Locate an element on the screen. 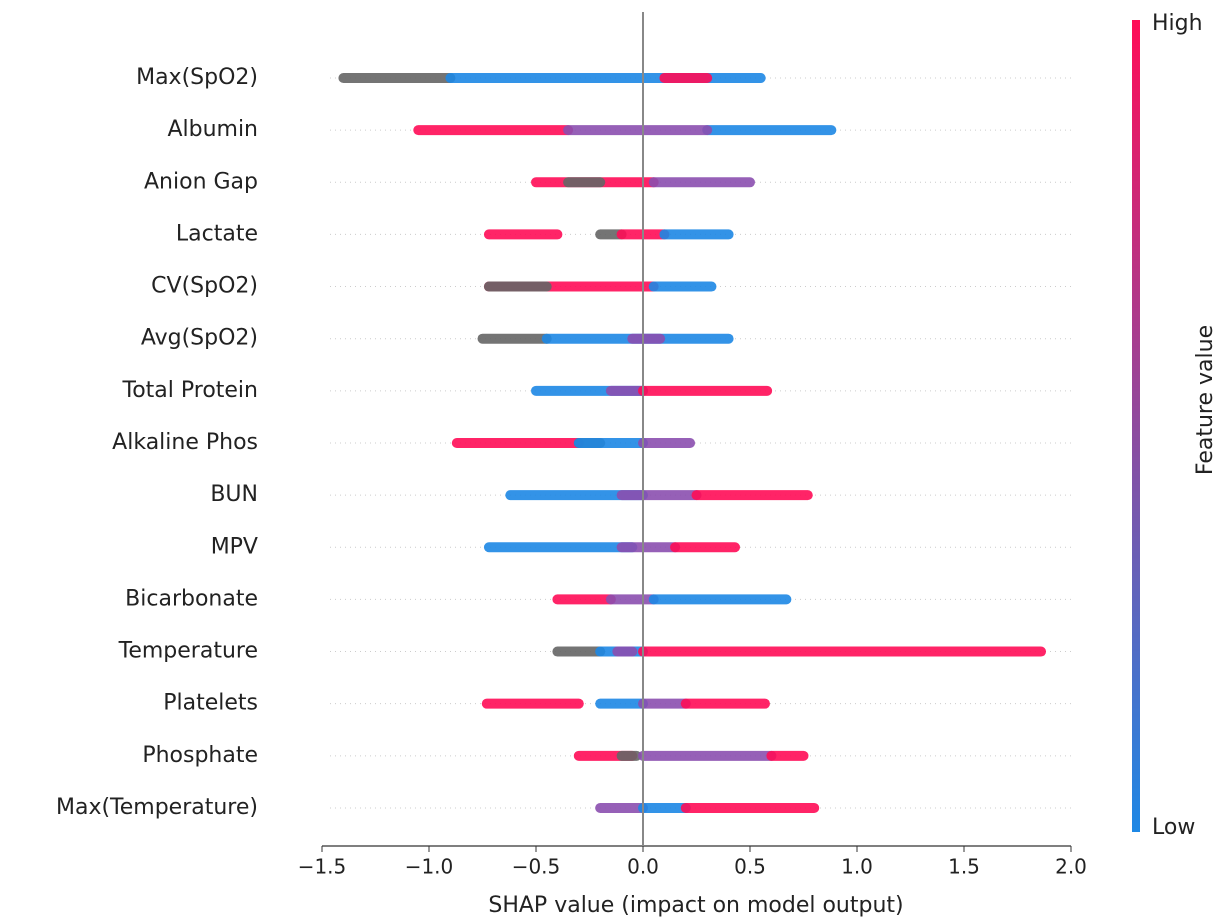  feature-label: BUN is located at coordinates (234, 494).